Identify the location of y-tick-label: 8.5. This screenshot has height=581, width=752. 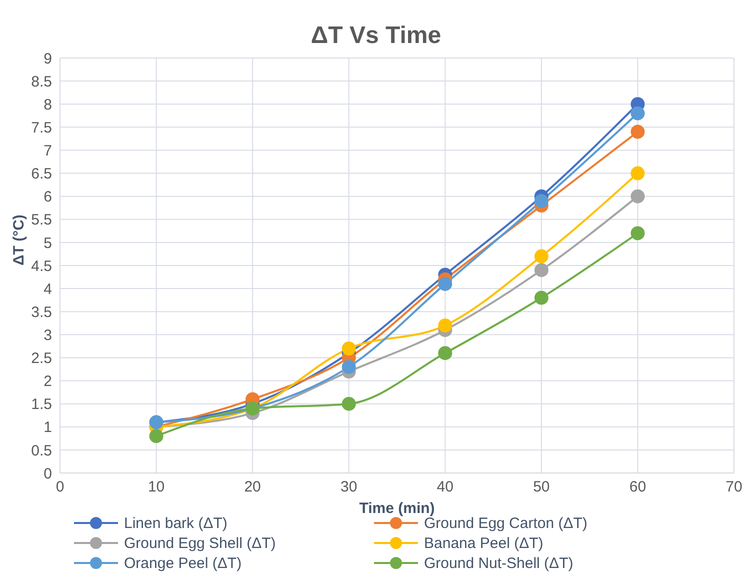
(41, 81).